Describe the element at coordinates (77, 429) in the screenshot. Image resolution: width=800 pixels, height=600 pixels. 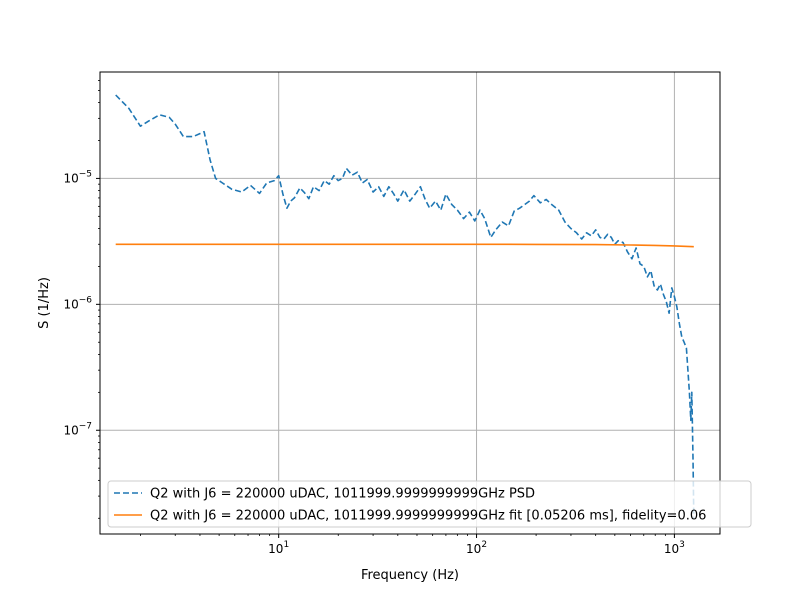
I see `y-tick-label: 10⁻⁷` at that location.